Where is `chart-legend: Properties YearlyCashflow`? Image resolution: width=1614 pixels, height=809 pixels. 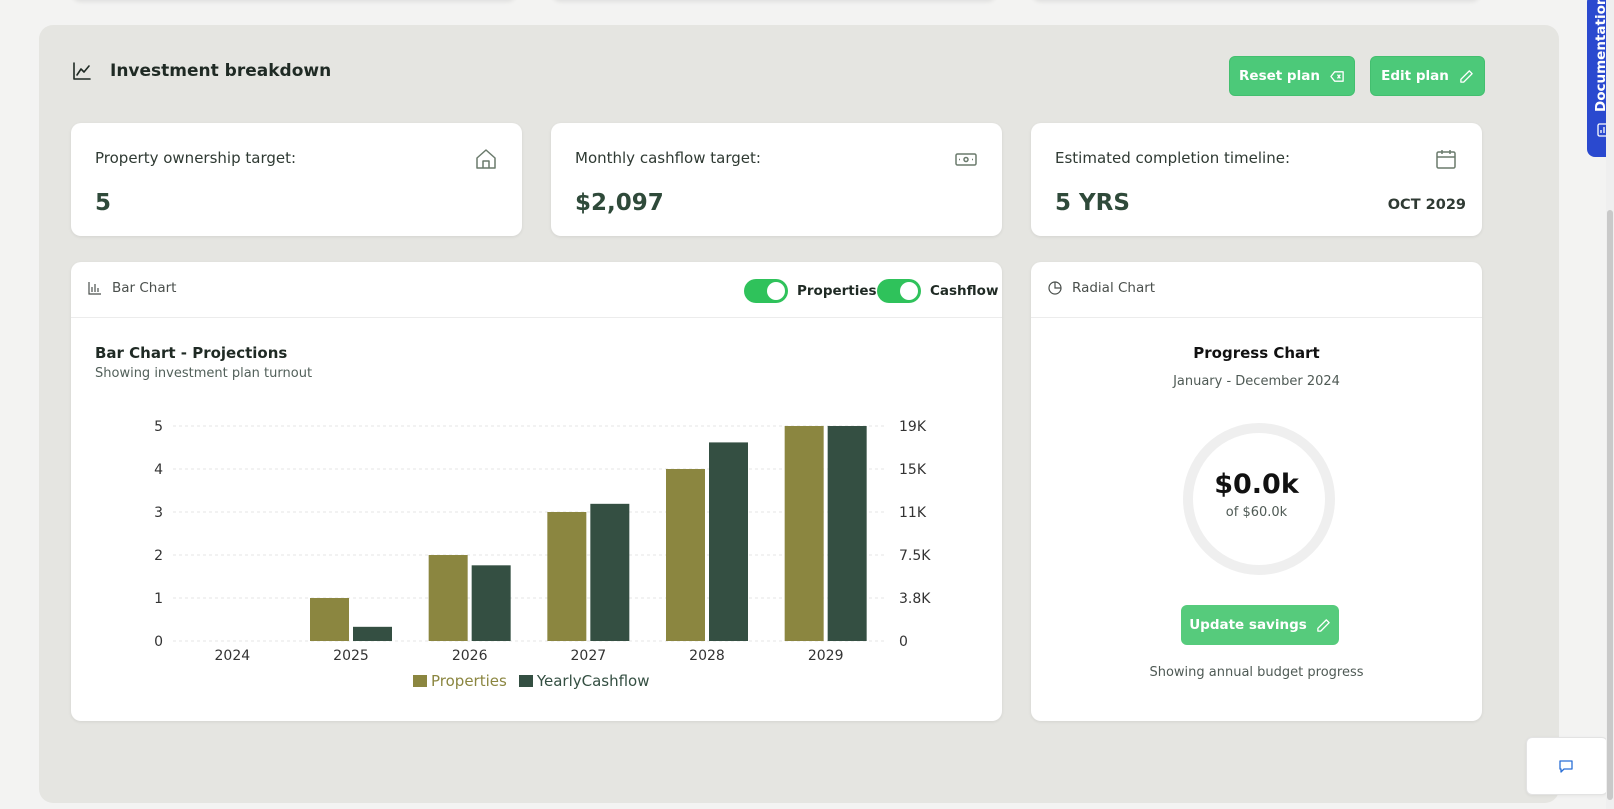 chart-legend: Properties YearlyCashflow is located at coordinates (531, 681).